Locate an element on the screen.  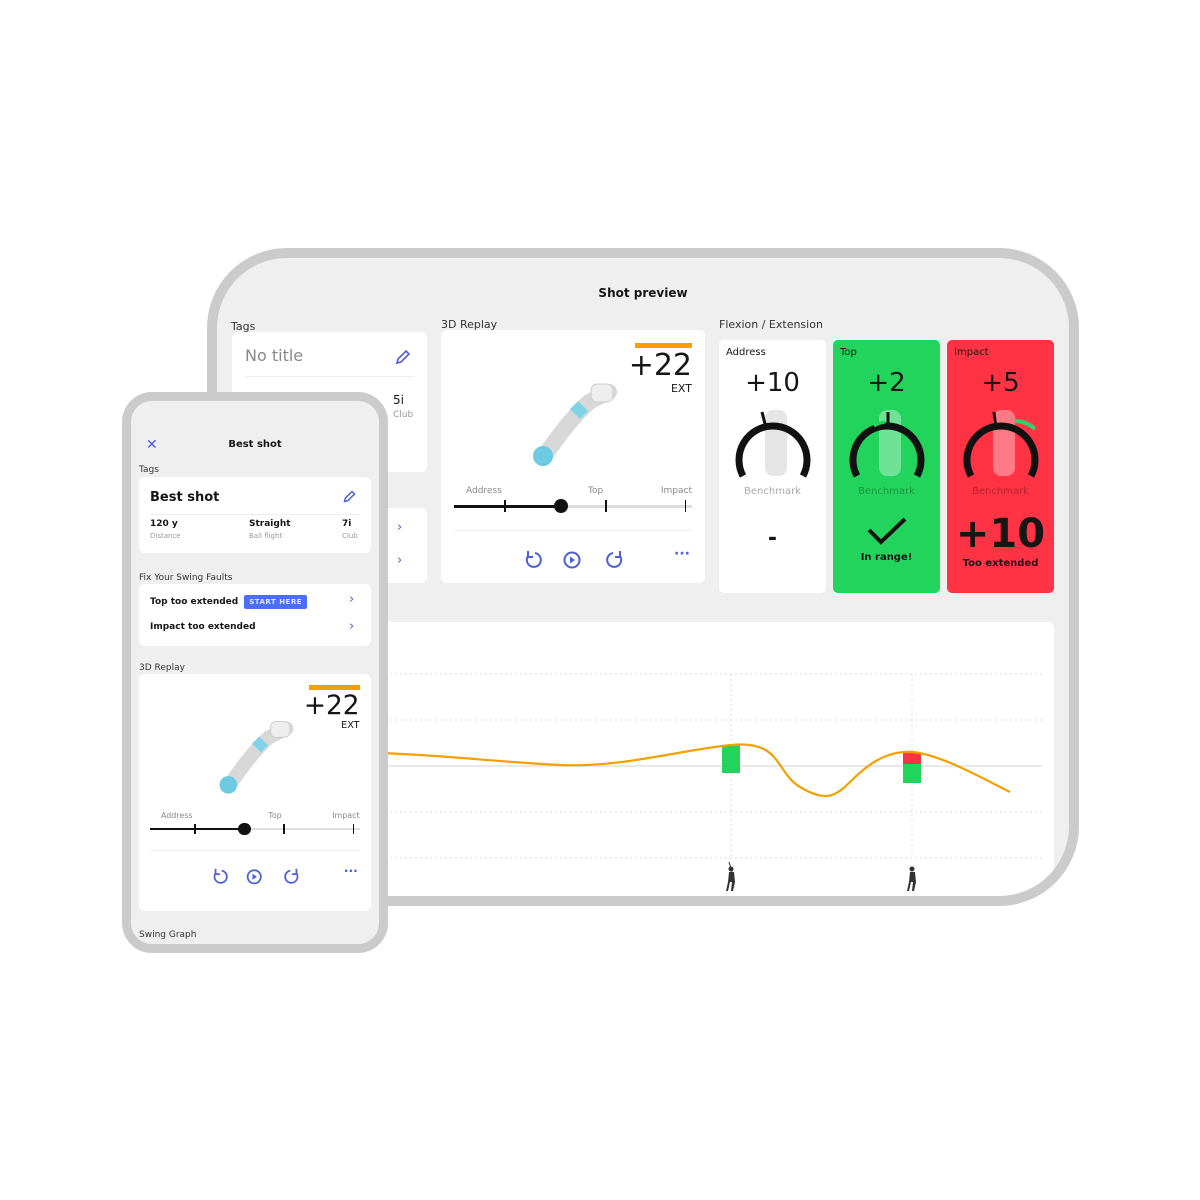
phase-label: Impact is located at coordinates (971, 352).